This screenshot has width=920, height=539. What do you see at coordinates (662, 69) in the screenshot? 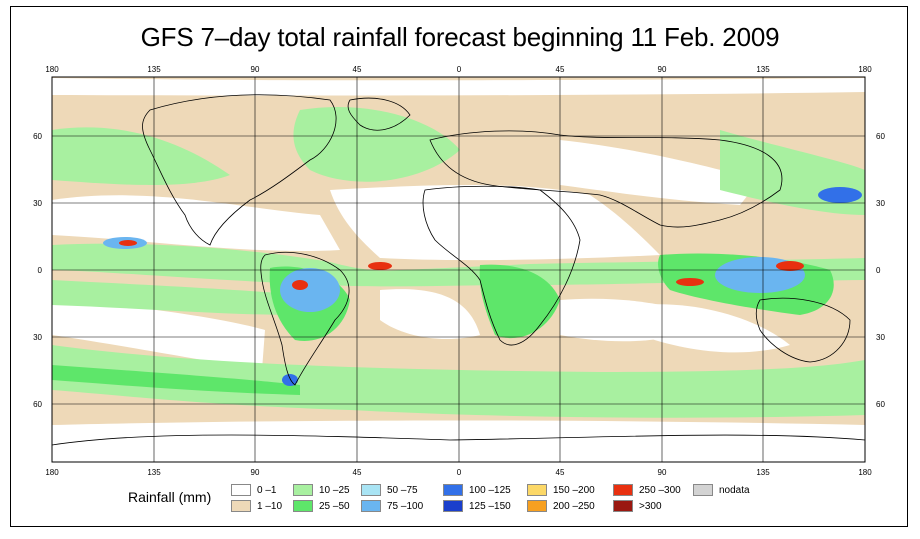
I see `lon-tick-top-6: 90` at bounding box center [662, 69].